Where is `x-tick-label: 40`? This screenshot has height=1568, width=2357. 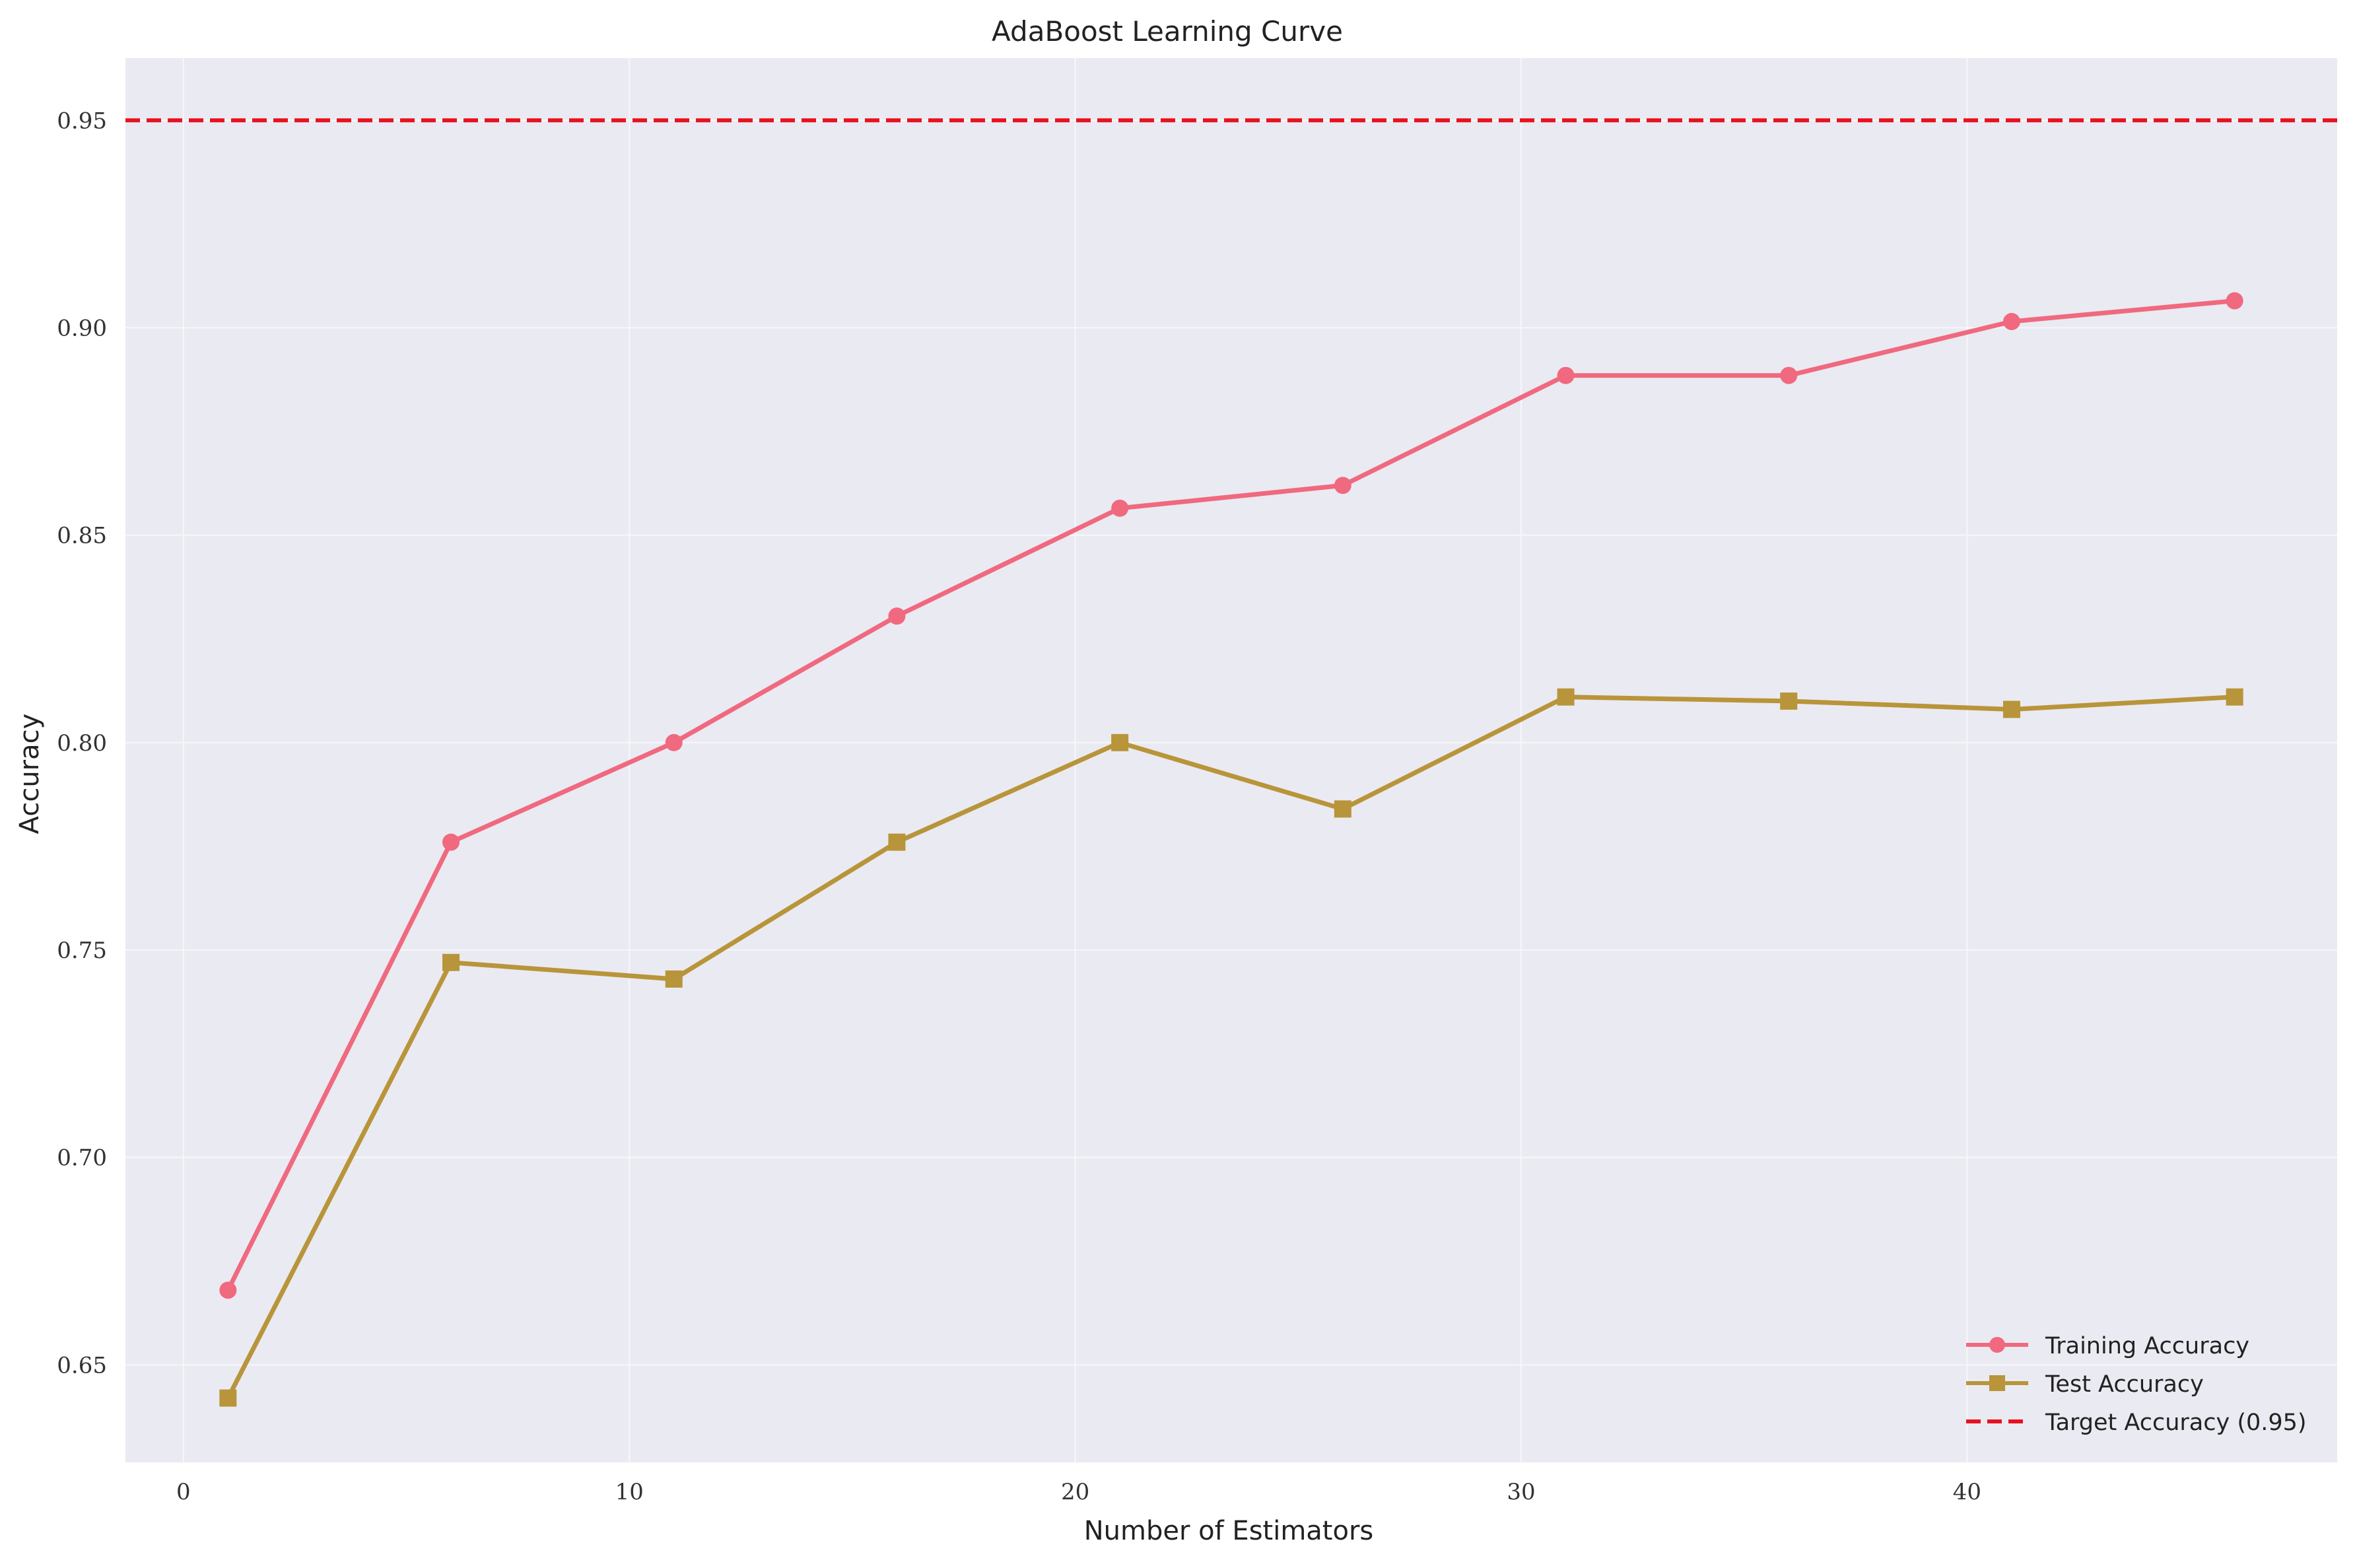
x-tick-label: 40 is located at coordinates (1967, 1492).